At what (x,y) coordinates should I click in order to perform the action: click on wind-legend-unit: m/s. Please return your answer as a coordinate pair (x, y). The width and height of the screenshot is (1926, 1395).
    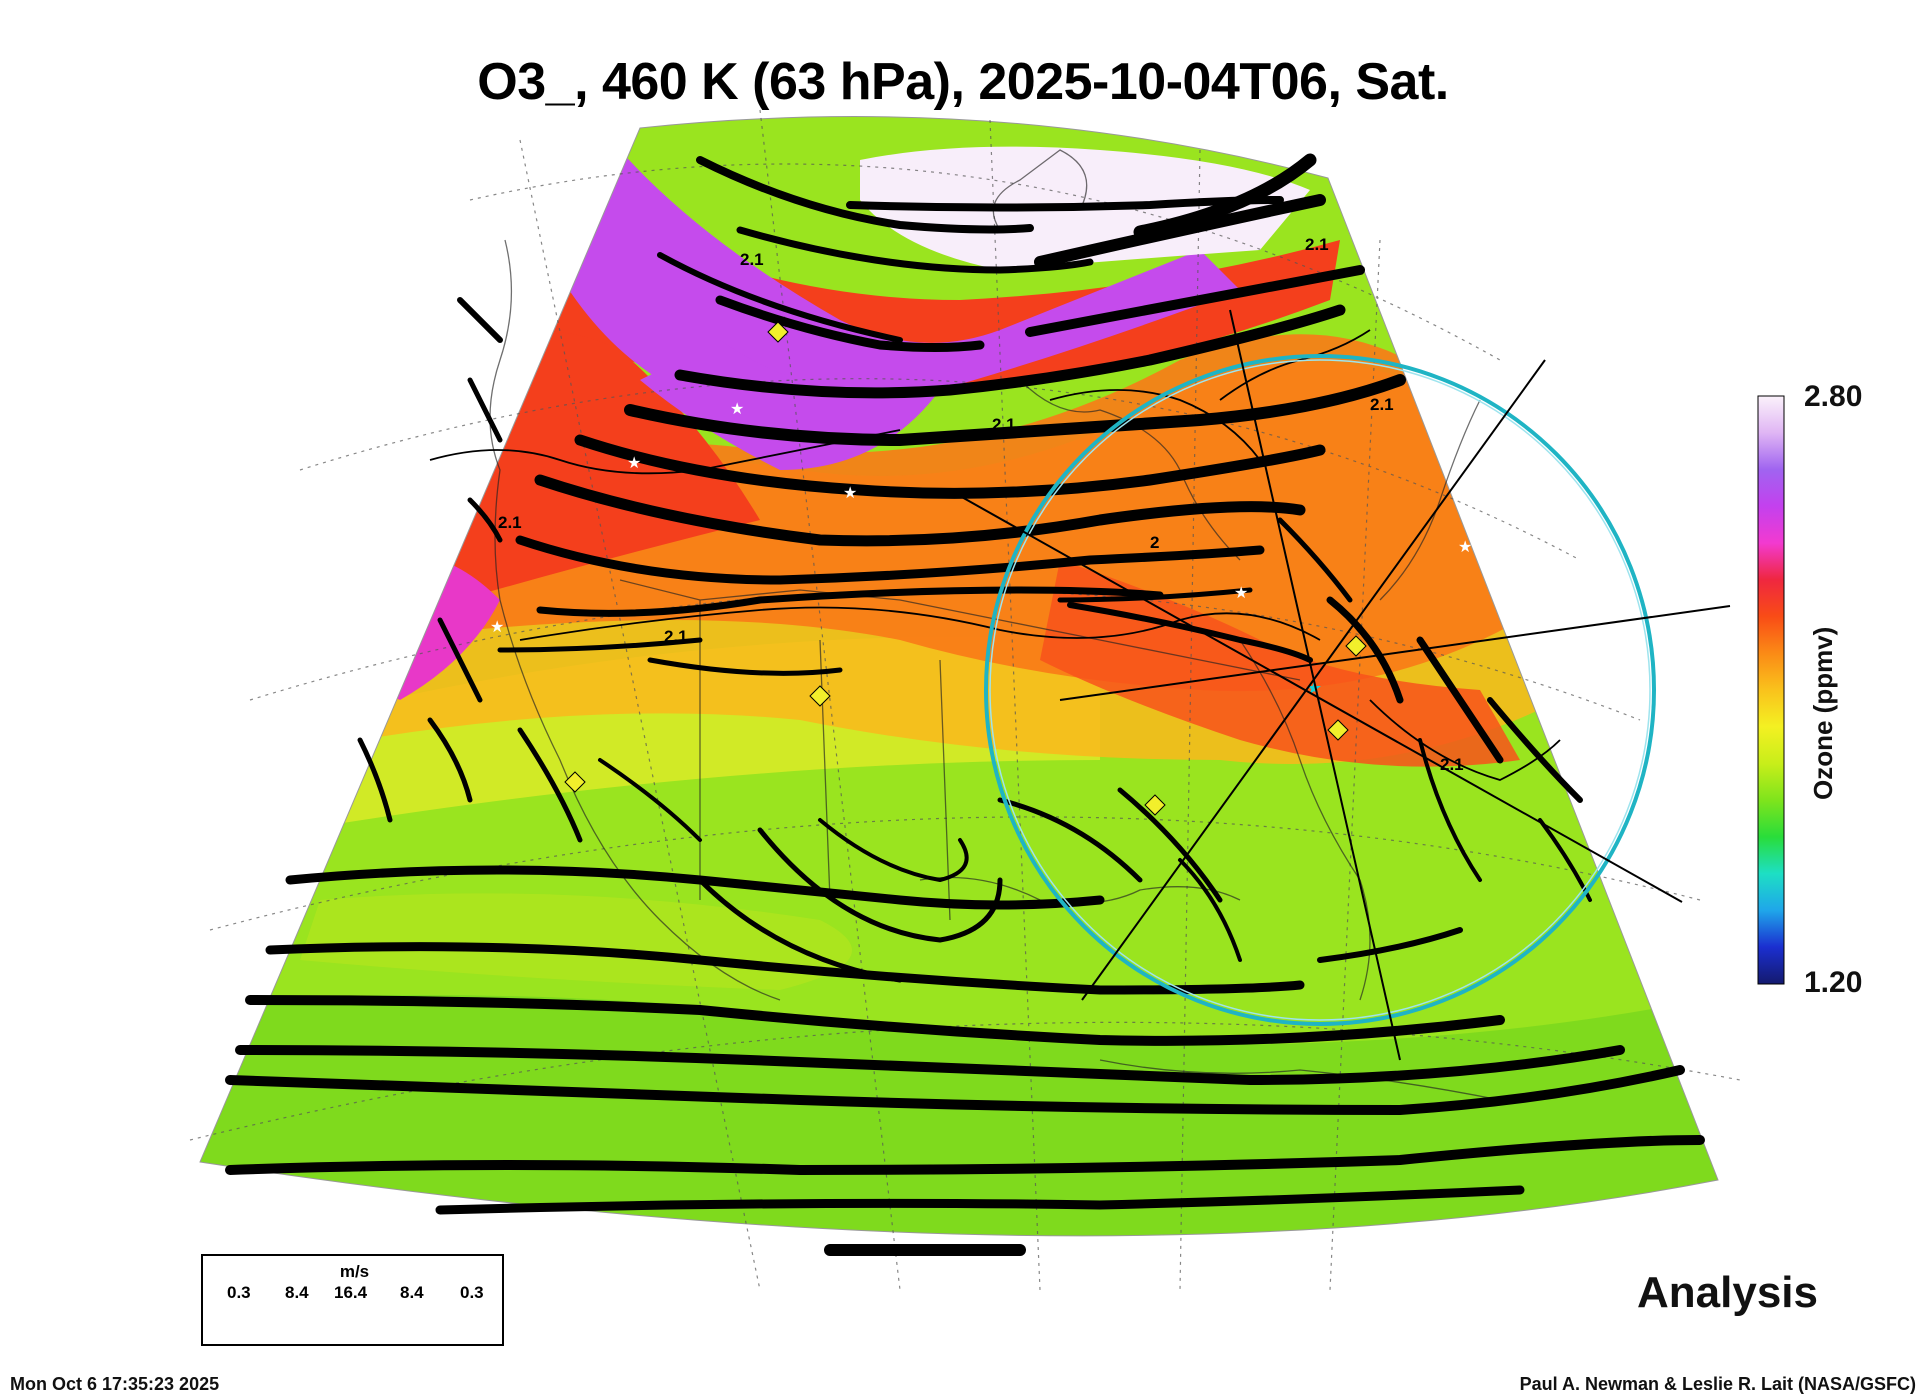
    Looking at the image, I should click on (354, 1271).